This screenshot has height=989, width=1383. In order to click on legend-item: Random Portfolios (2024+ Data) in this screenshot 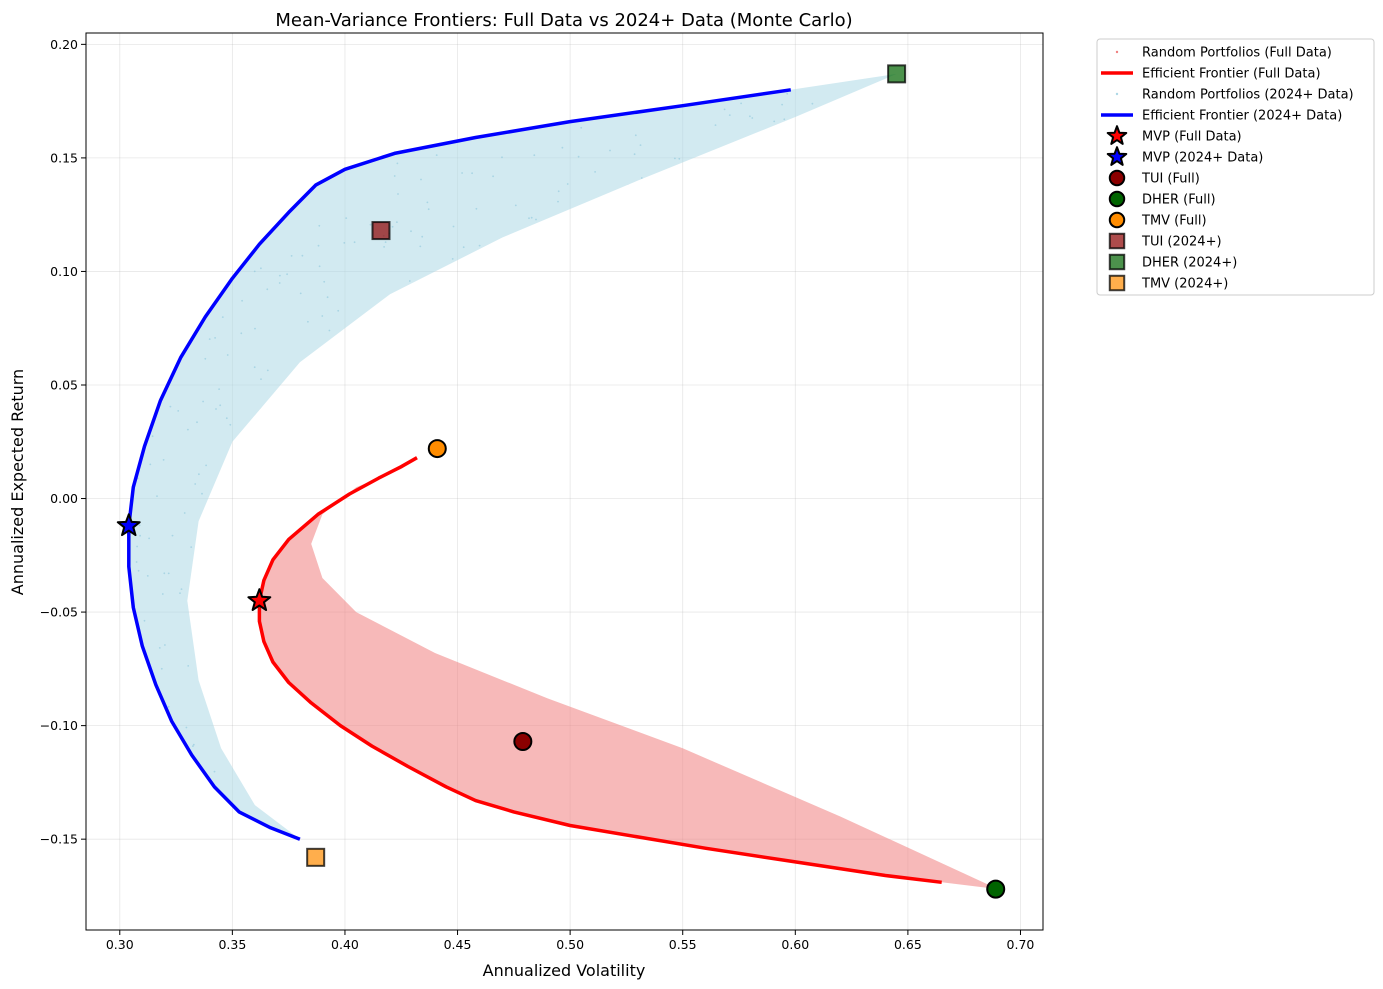, I will do `click(1234, 95)`.